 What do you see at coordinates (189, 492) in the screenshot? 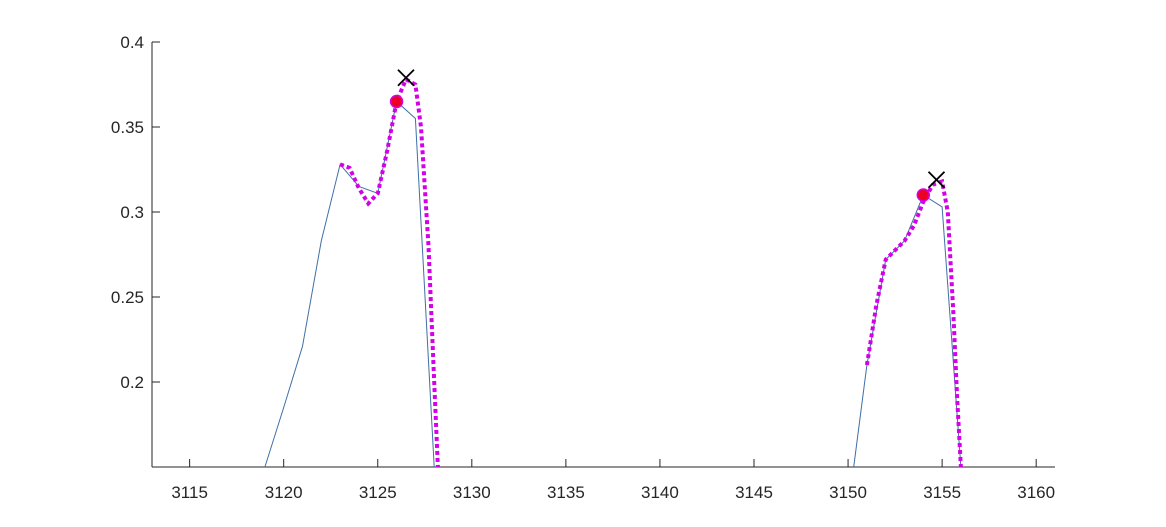
I see `x-tick-label: 3115` at bounding box center [189, 492].